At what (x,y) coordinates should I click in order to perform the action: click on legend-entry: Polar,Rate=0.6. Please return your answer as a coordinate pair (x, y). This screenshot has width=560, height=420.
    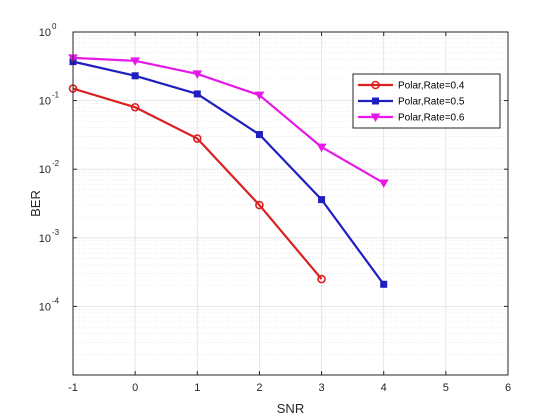
    Looking at the image, I should click on (411, 118).